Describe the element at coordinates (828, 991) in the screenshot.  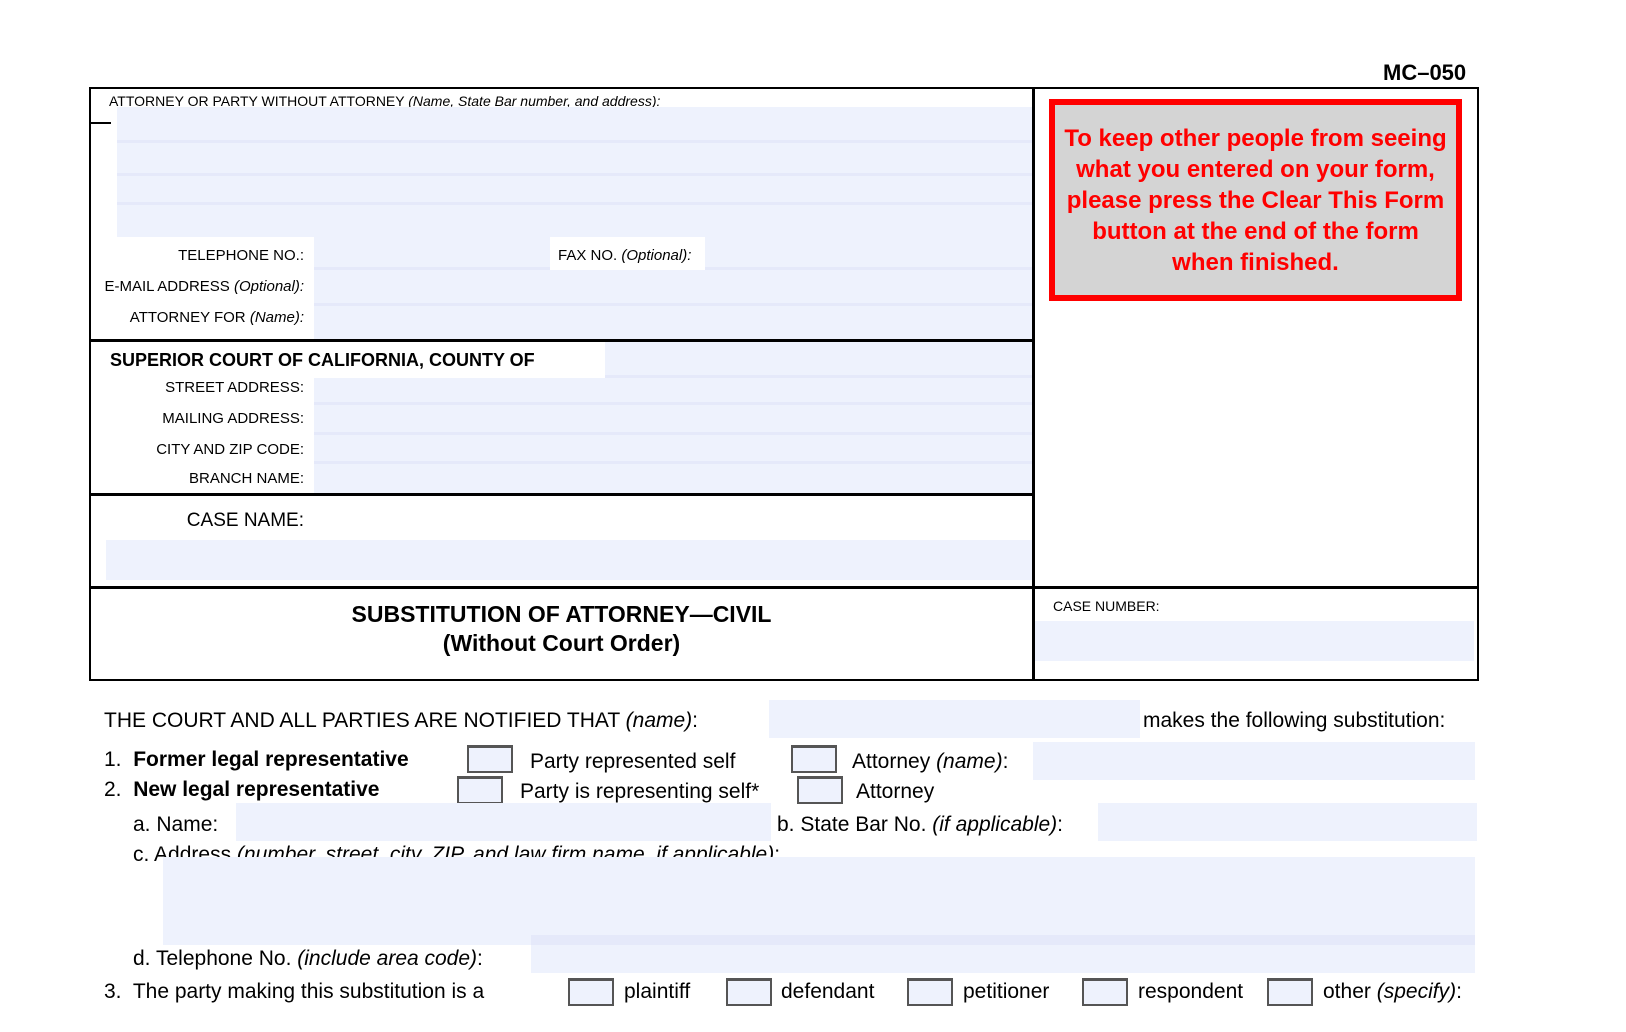
I see `defendant-label: defendant` at that location.